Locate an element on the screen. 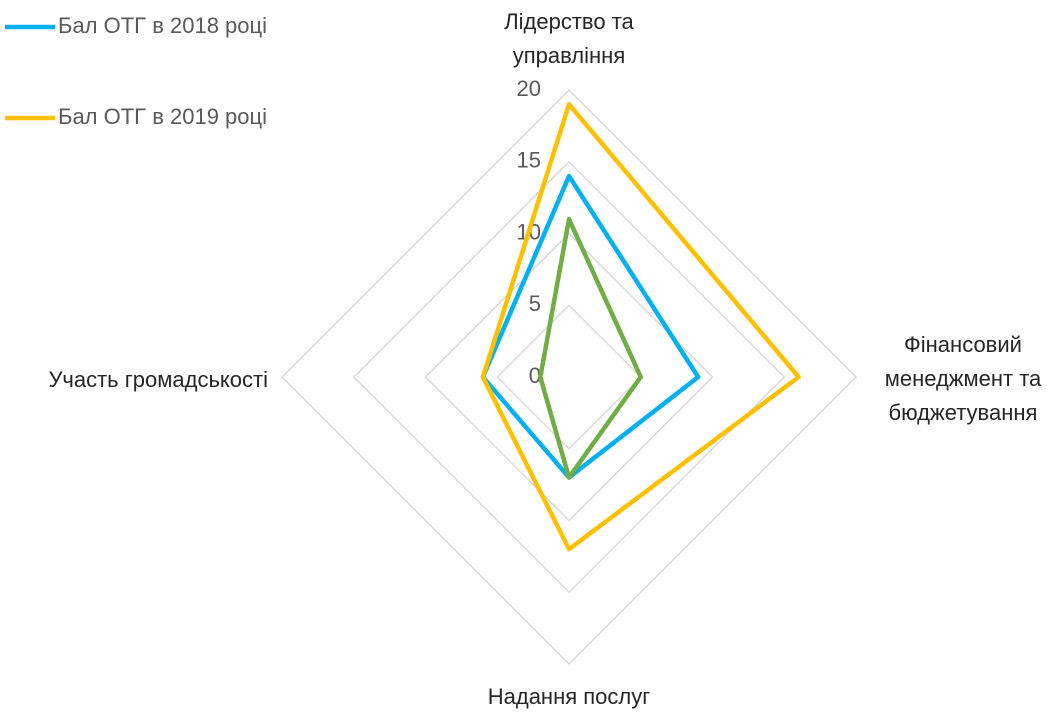 The height and width of the screenshot is (712, 1062). grid-ring is located at coordinates (569, 377).